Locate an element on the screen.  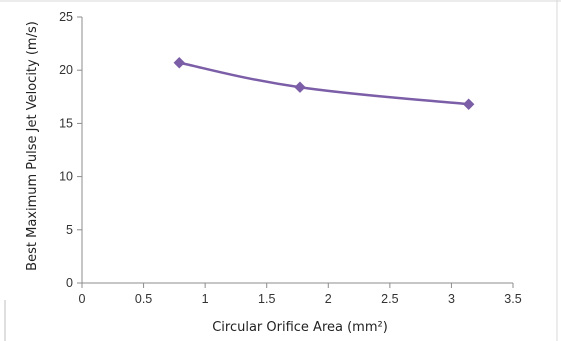
series-group is located at coordinates (324, 83).